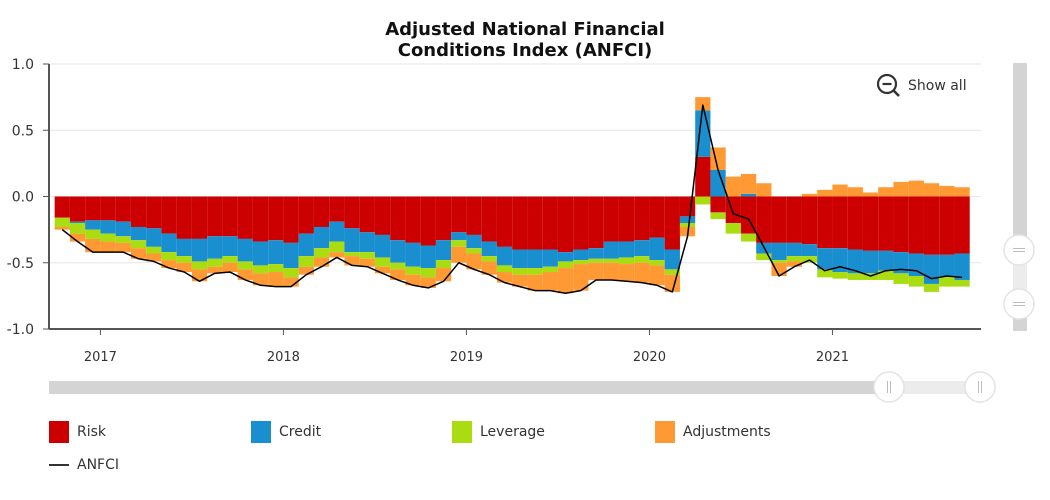 This screenshot has width=1050, height=500. What do you see at coordinates (466, 357) in the screenshot?
I see `x-tick-label: 2019` at bounding box center [466, 357].